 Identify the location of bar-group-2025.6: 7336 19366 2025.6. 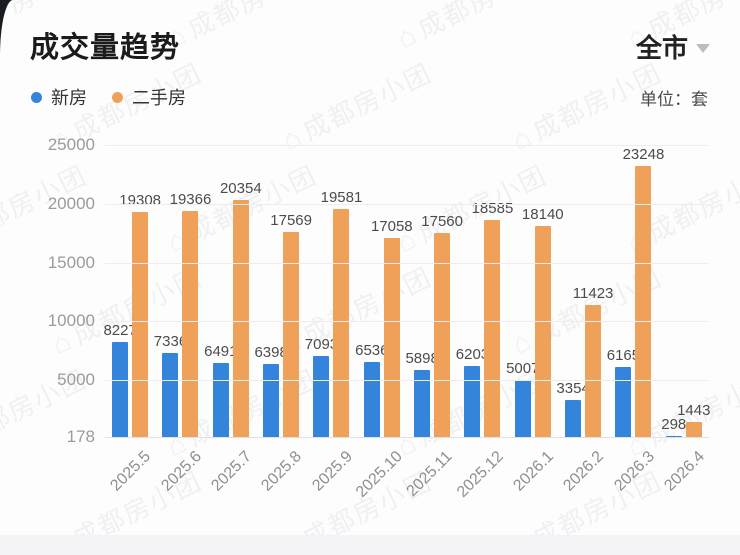
(183, 319).